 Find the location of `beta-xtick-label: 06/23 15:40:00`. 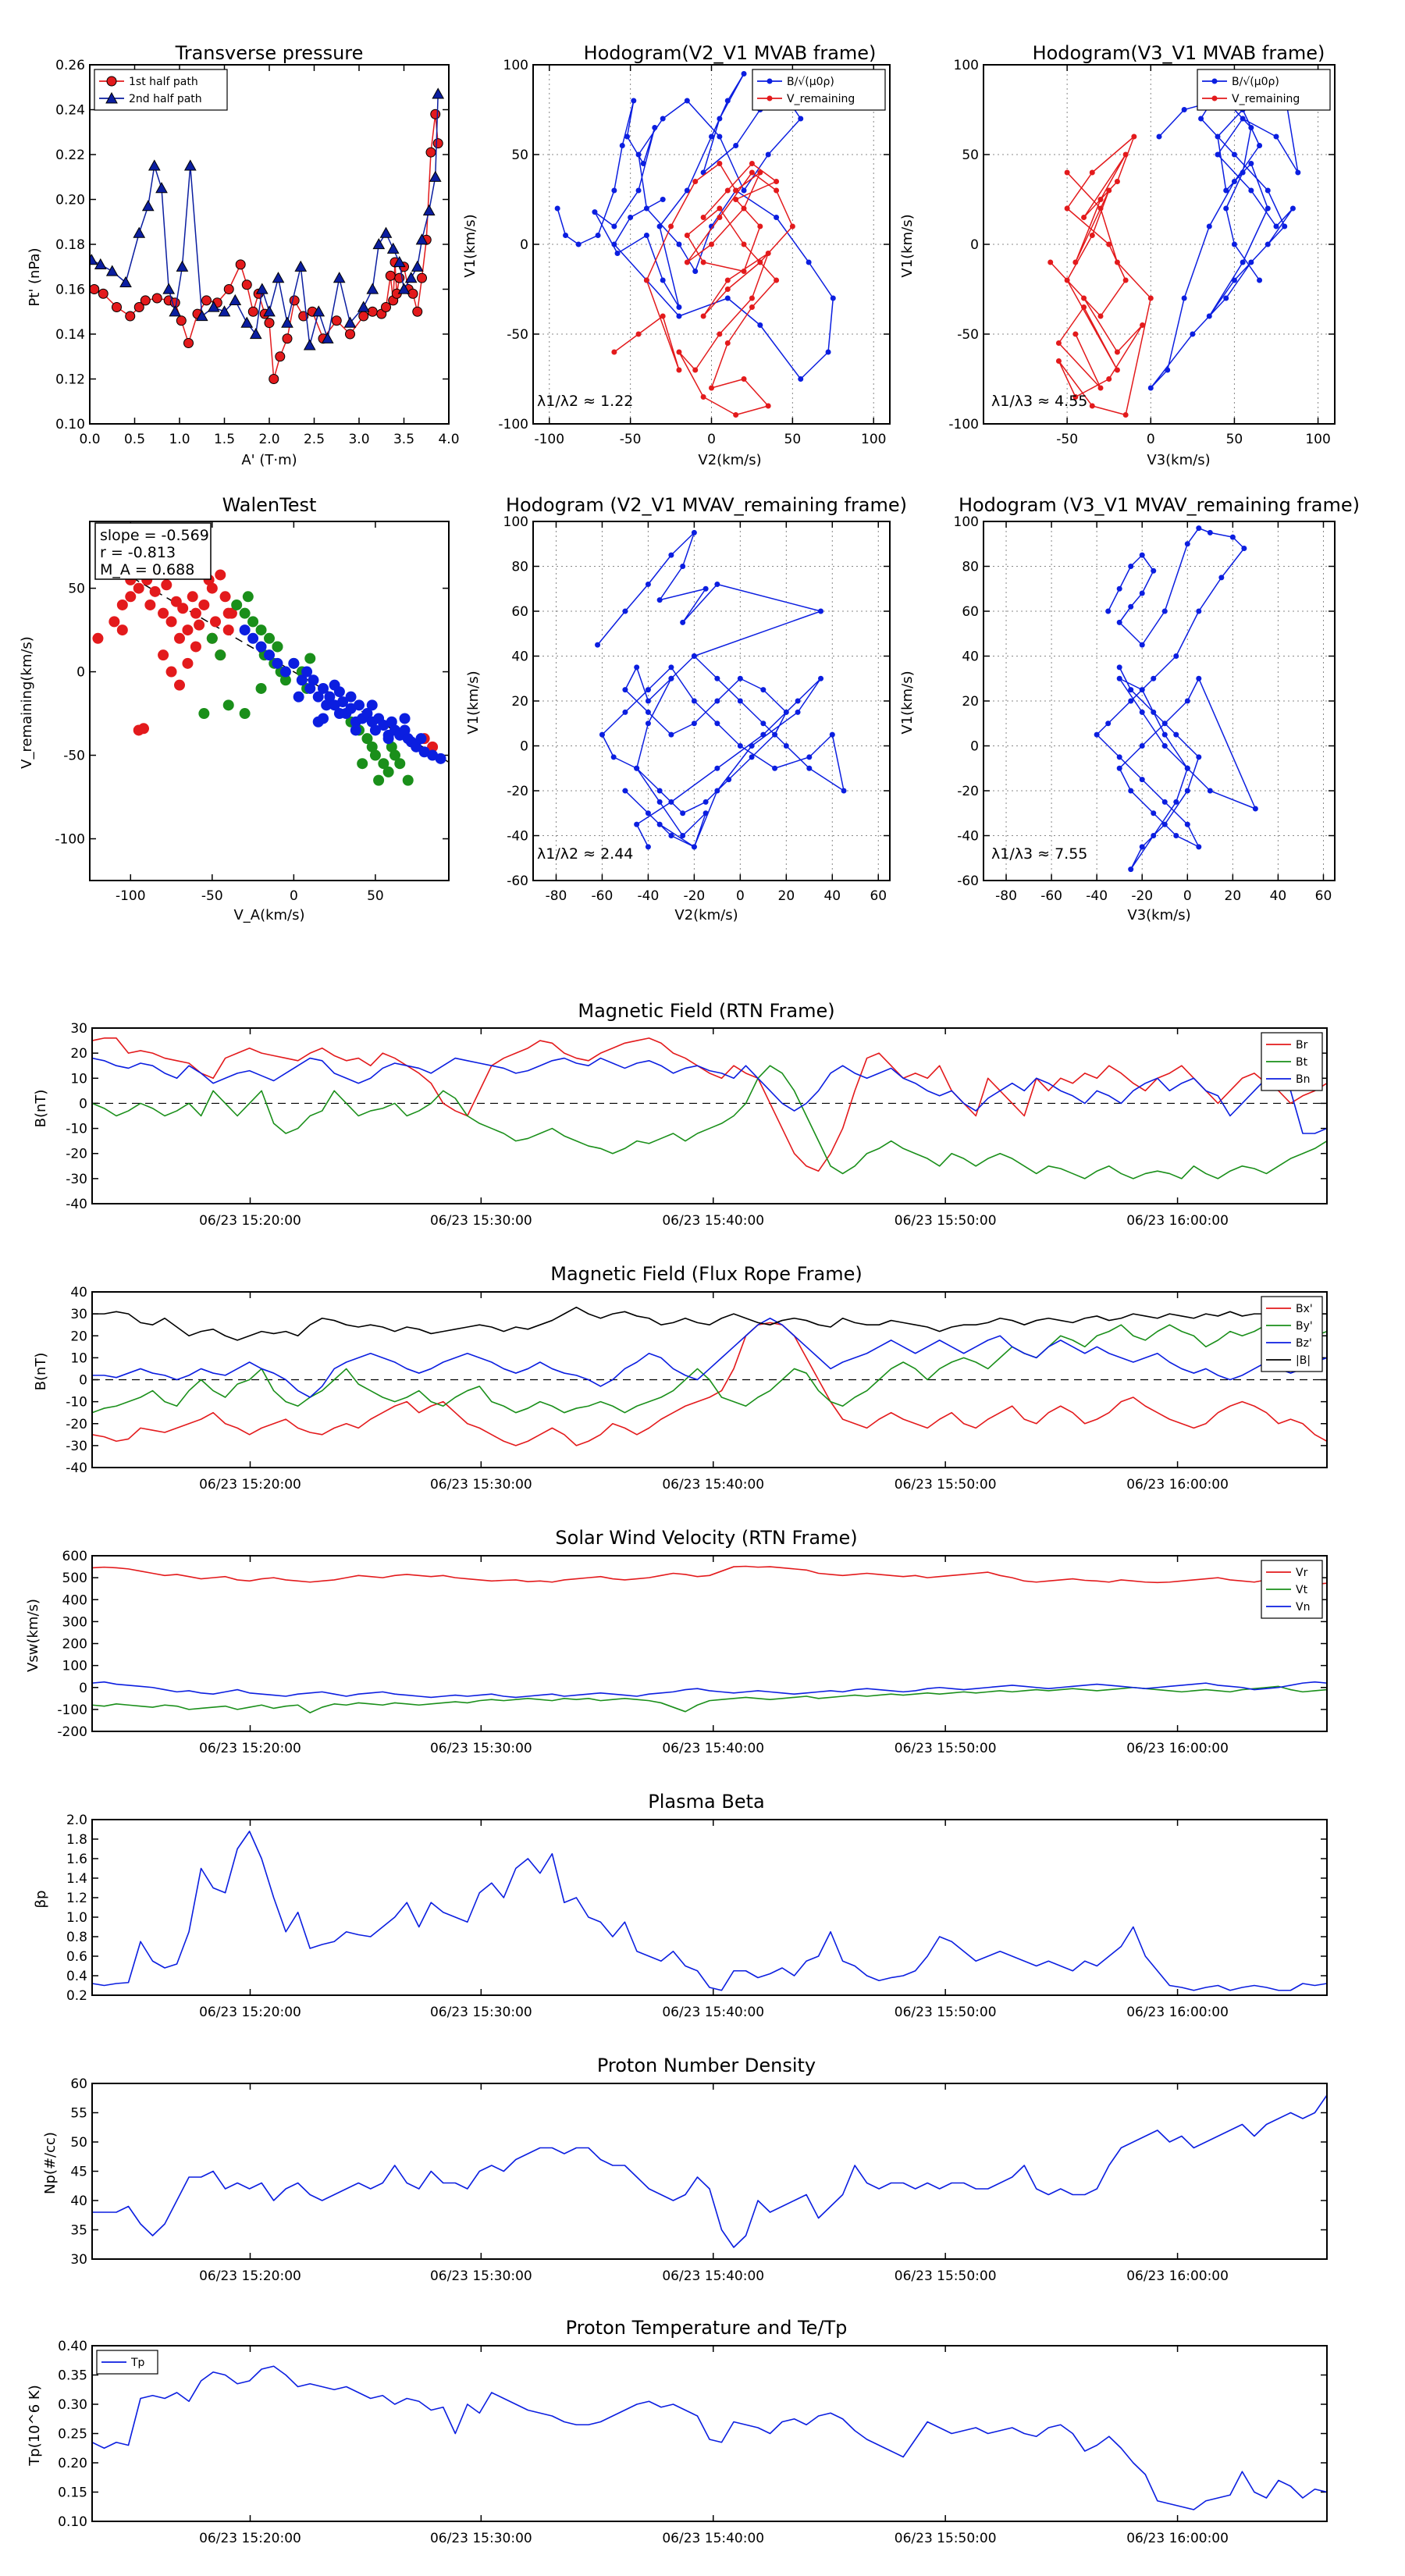

beta-xtick-label: 06/23 15:40:00 is located at coordinates (713, 2012).